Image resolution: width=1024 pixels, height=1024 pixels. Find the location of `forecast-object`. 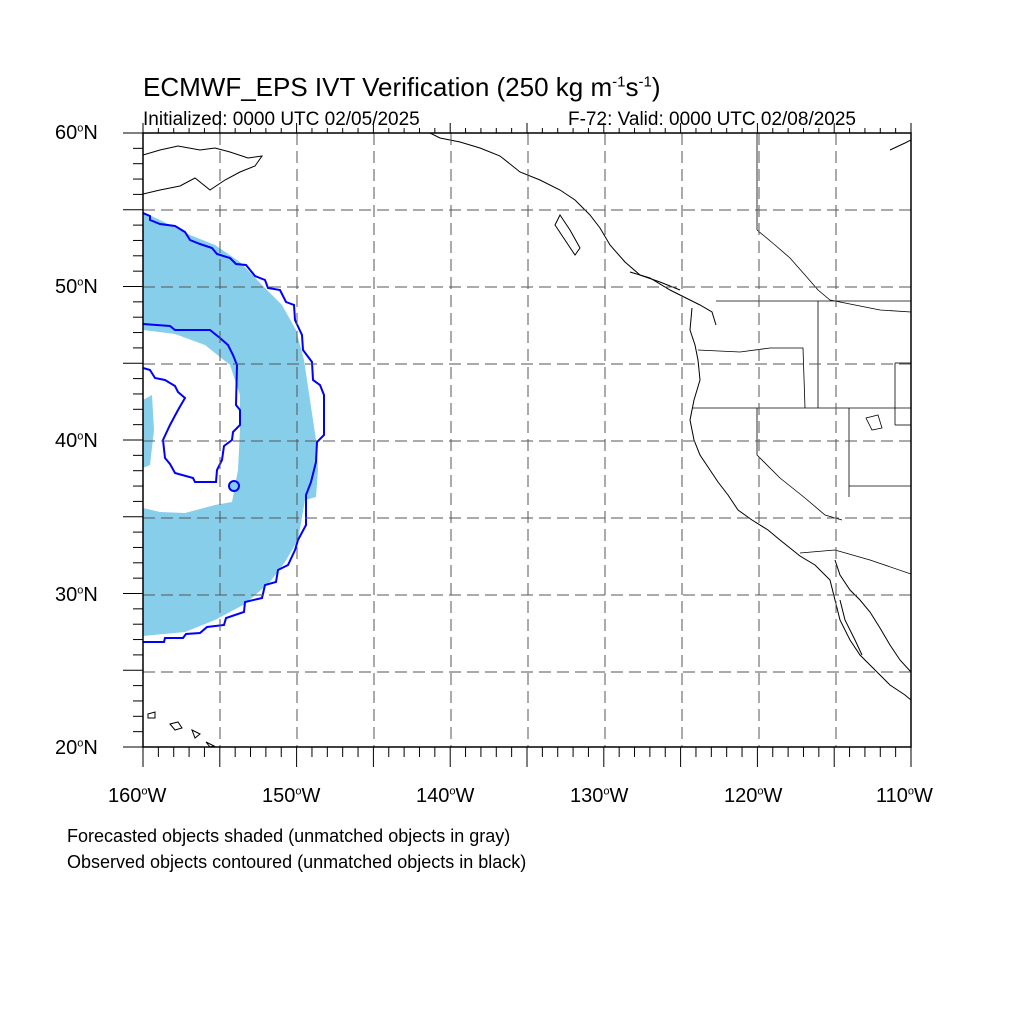

forecast-object is located at coordinates (230, 424).